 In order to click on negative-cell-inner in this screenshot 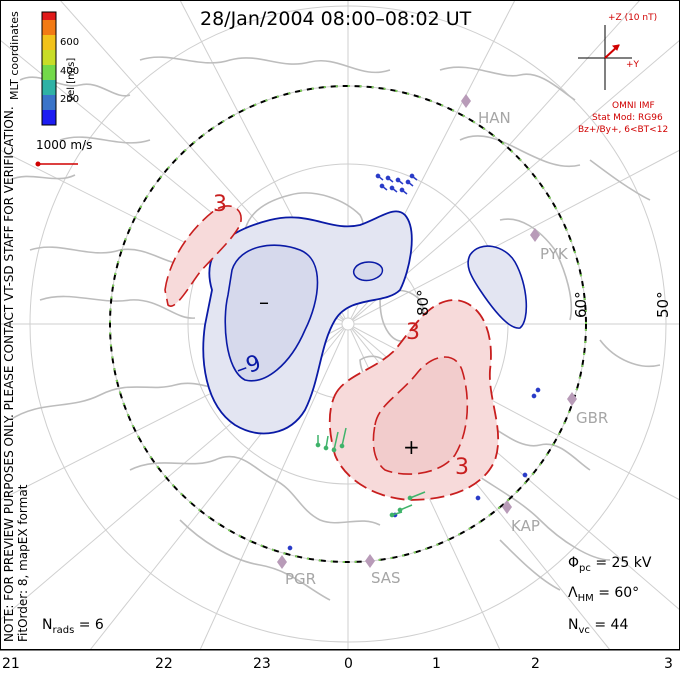, I will do `click(271, 313)`.